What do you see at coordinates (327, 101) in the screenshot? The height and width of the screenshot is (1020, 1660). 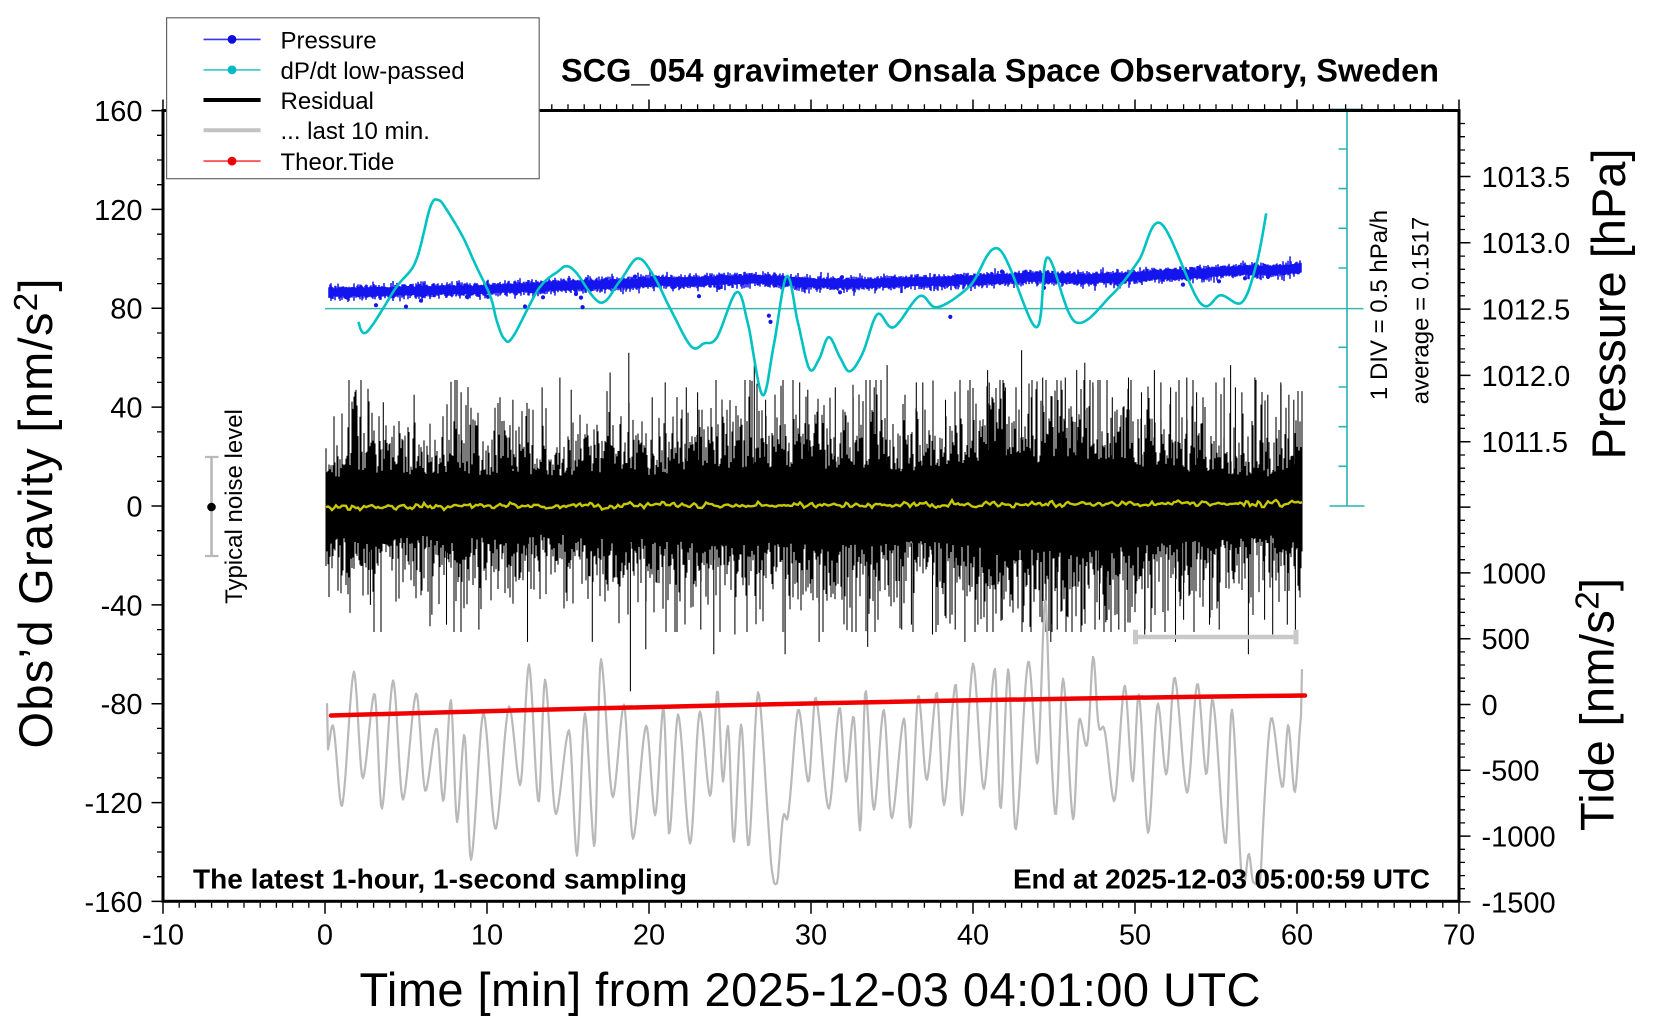 I see `svg-text: Residual` at bounding box center [327, 101].